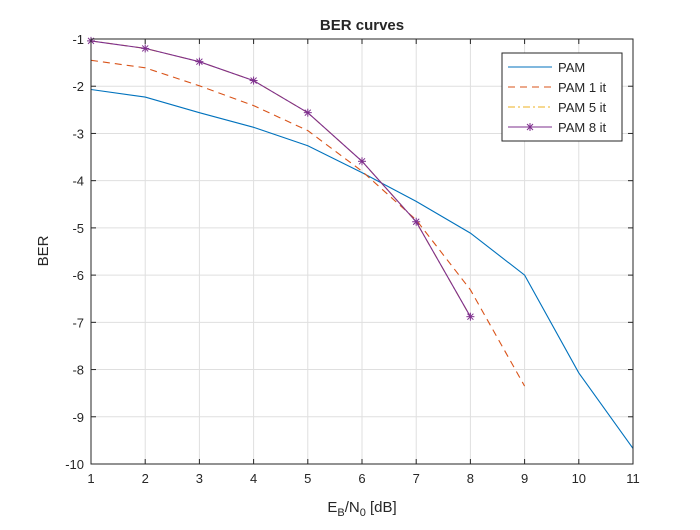  What do you see at coordinates (362, 25) in the screenshot?
I see `chart-title: BER curves` at bounding box center [362, 25].